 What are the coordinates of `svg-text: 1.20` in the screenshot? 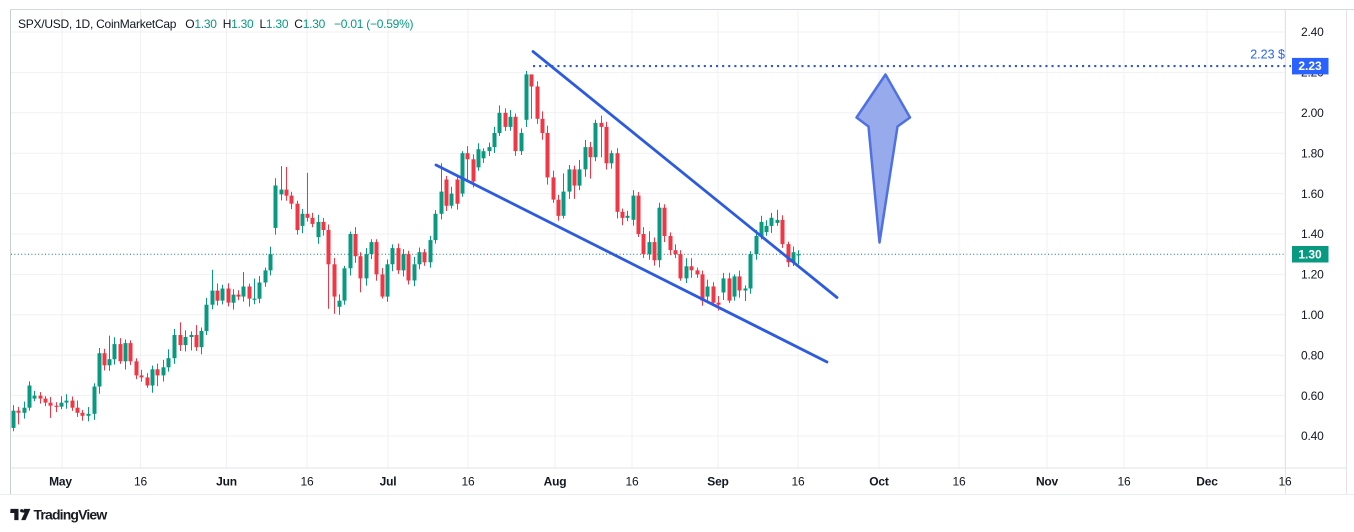 It's located at (1312, 275).